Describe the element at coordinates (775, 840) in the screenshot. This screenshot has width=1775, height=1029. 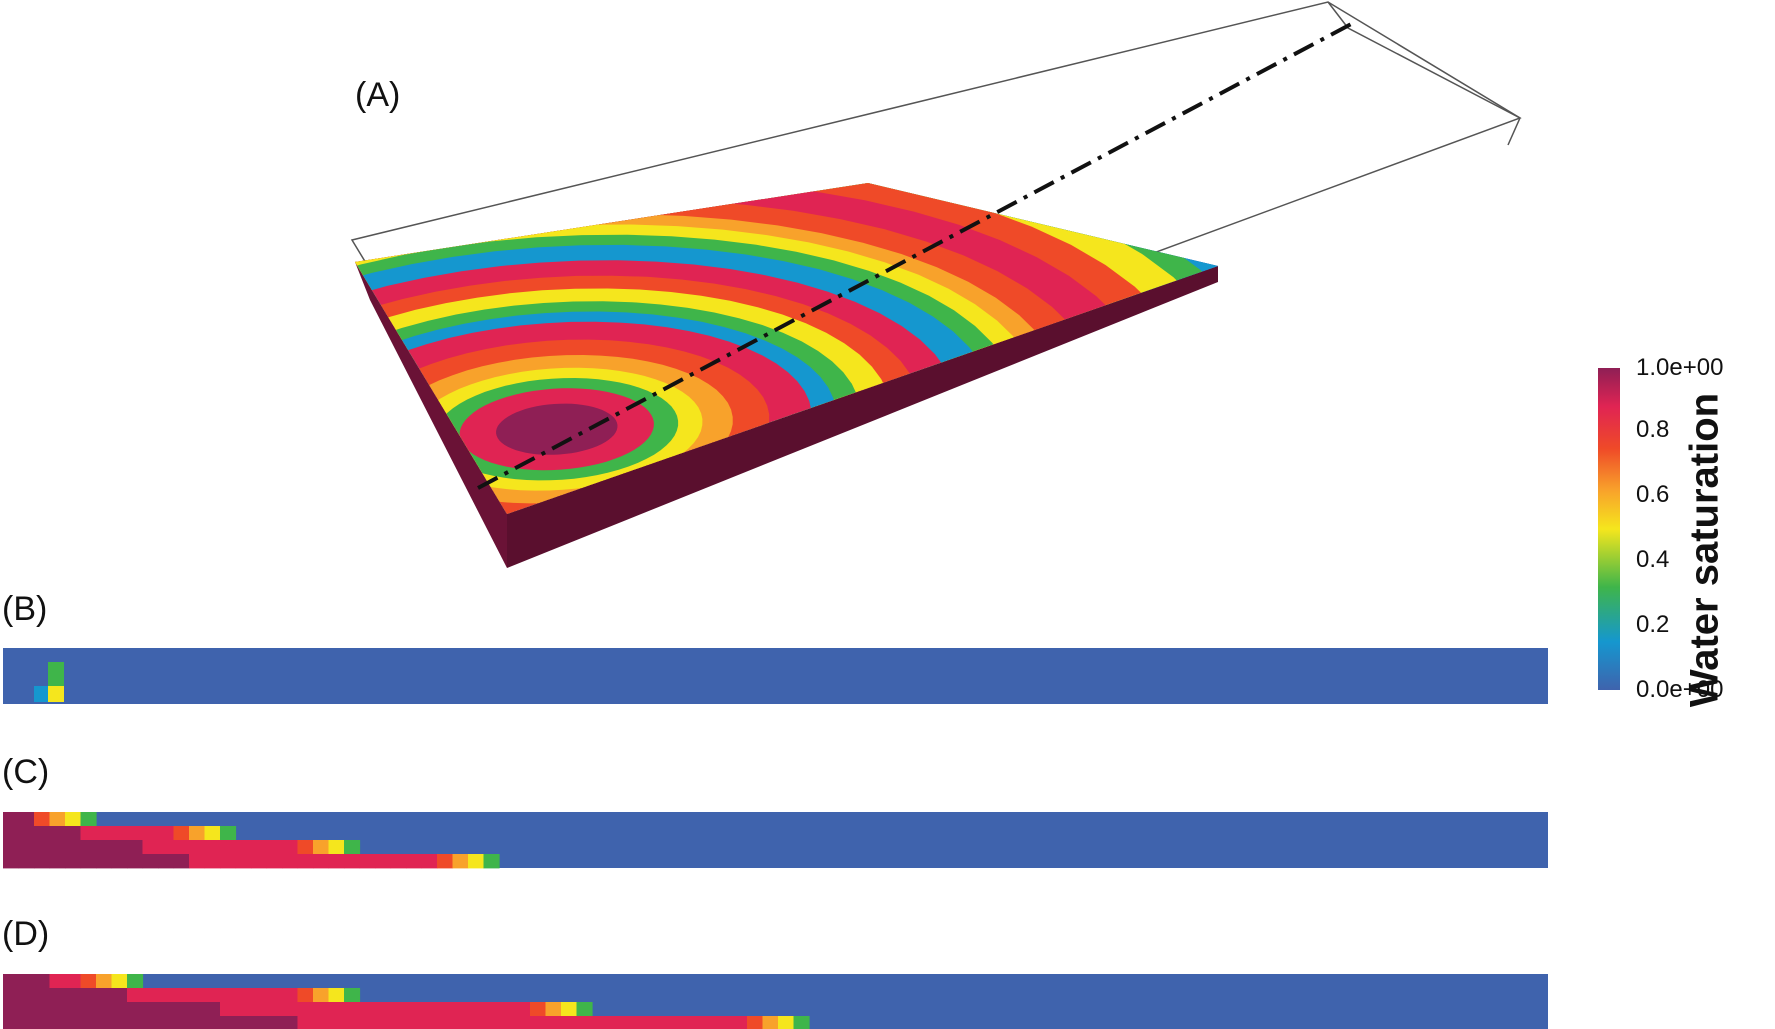
I see `slice-c` at that location.